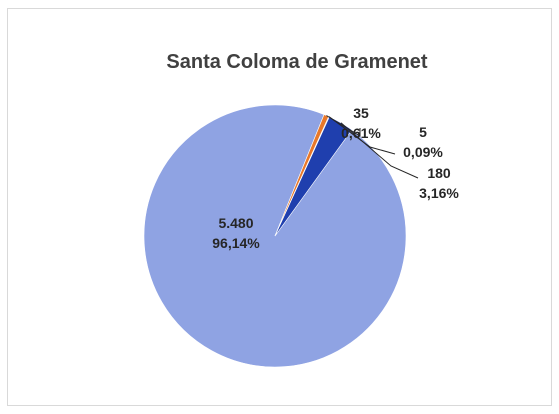  I want to click on data-label-value-3: 180, so click(439, 173).